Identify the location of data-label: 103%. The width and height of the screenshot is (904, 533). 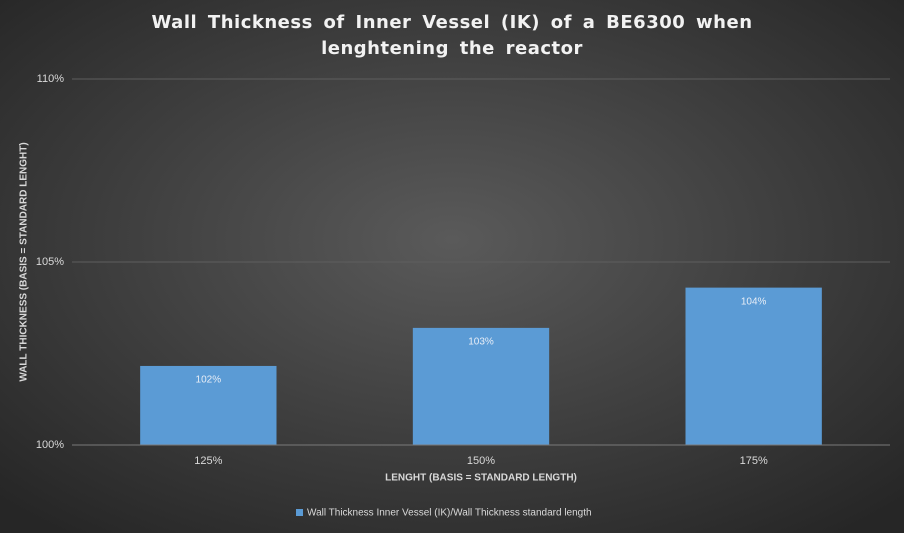
(481, 342).